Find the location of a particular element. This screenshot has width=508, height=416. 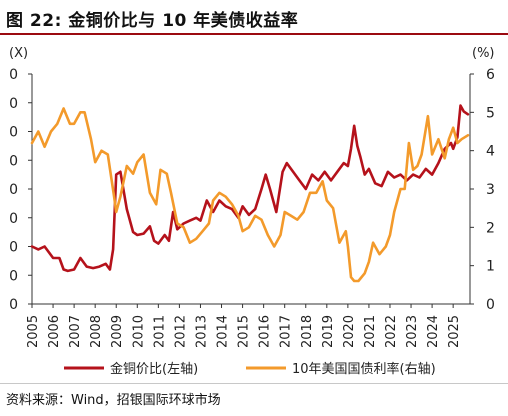

x-tick-label: 2013 is located at coordinates (201, 331).